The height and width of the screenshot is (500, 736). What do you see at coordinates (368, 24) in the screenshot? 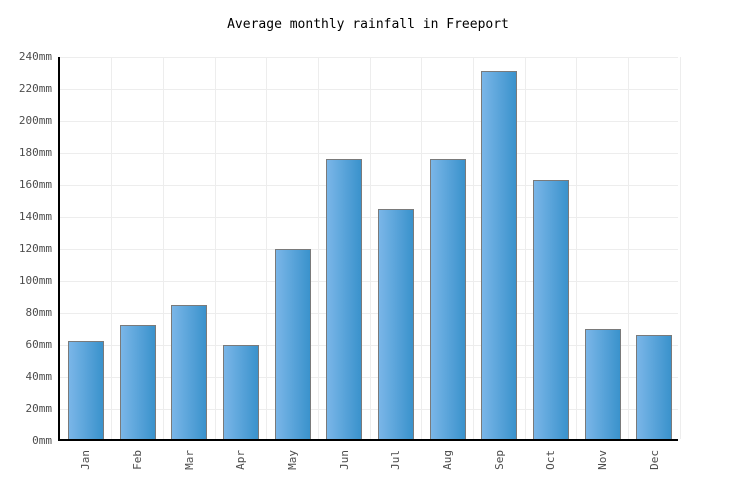
I see `chart-title: Average monthly rainfall in Freeport` at bounding box center [368, 24].